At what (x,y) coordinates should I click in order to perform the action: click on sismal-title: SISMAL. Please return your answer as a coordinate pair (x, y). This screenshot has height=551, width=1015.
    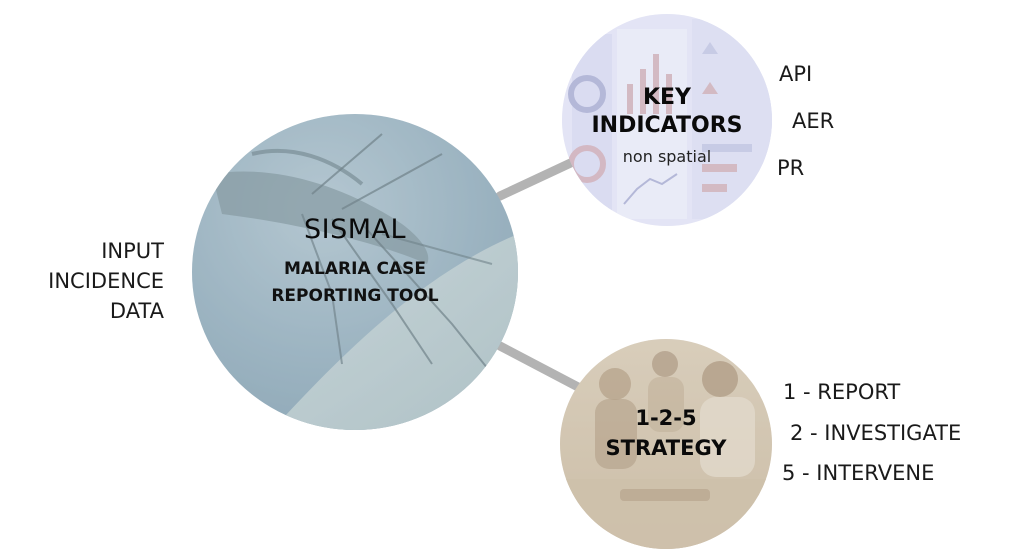
    Looking at the image, I should click on (355, 229).